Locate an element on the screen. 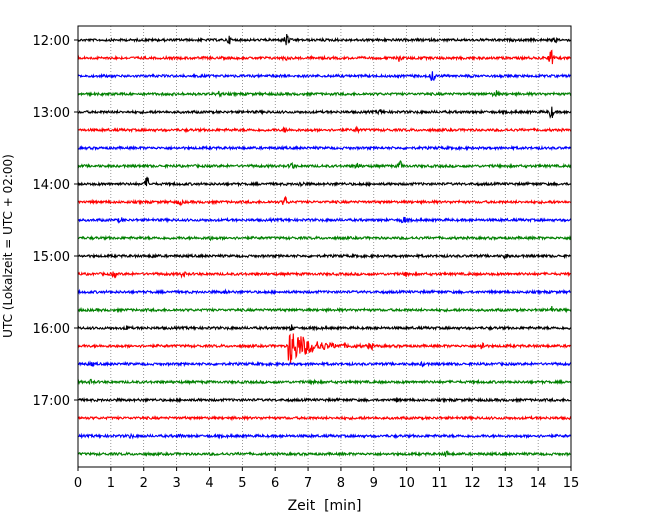 This screenshot has height=520, width=650. x-tick-label: 2 is located at coordinates (144, 483).